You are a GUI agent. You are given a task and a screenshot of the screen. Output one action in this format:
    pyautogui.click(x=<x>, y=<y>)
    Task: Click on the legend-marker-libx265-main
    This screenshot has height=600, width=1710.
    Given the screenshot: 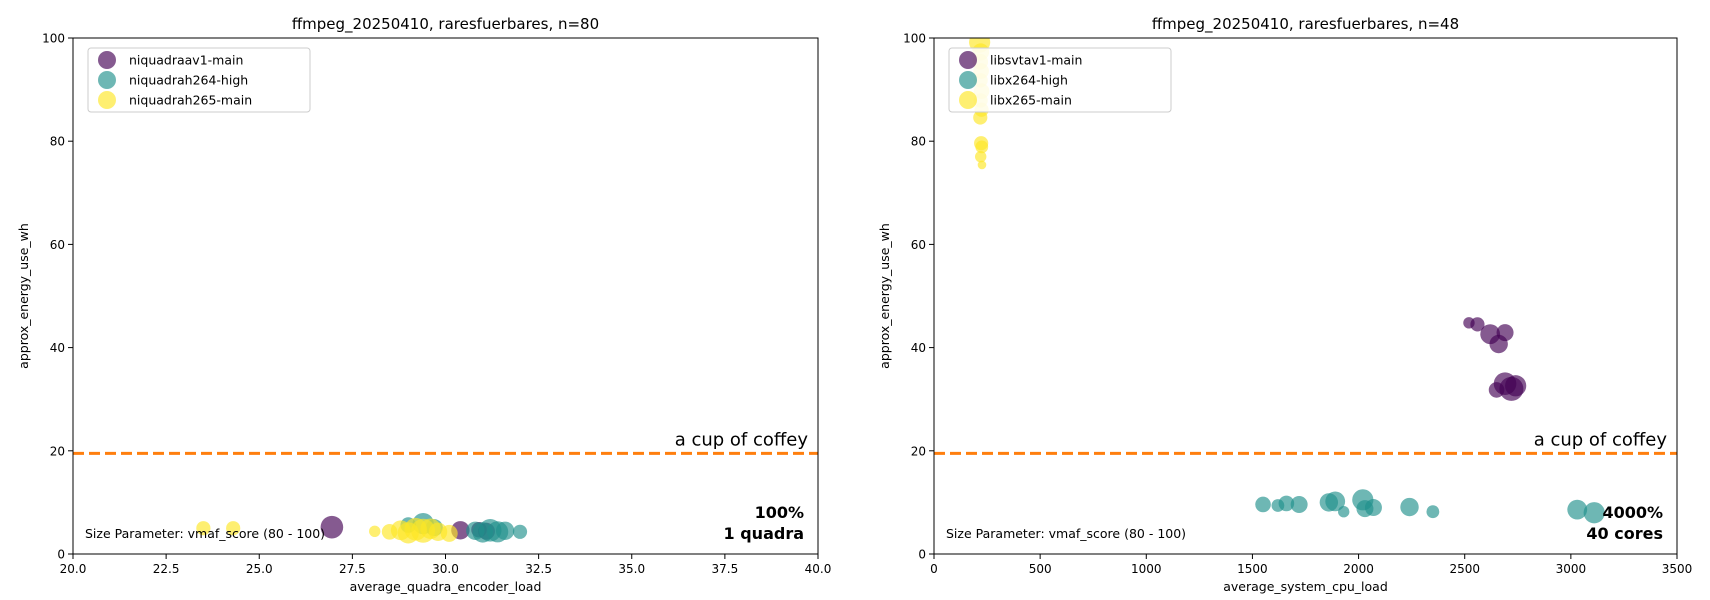 What is the action you would take?
    pyautogui.click(x=968, y=100)
    